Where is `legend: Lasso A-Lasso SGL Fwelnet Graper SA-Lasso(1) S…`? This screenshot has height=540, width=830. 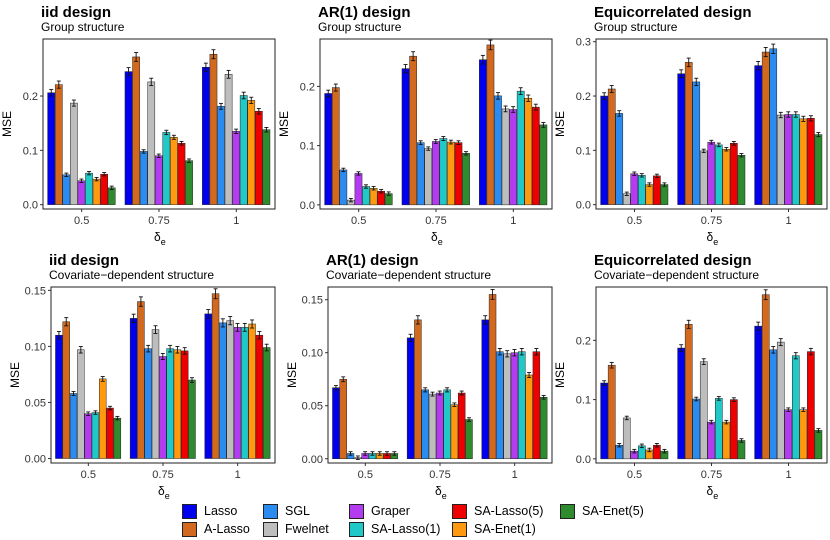 legend: Lasso A-Lasso SGL Fwelnet Graper SA-Lasso(1) S… is located at coordinates (417, 520).